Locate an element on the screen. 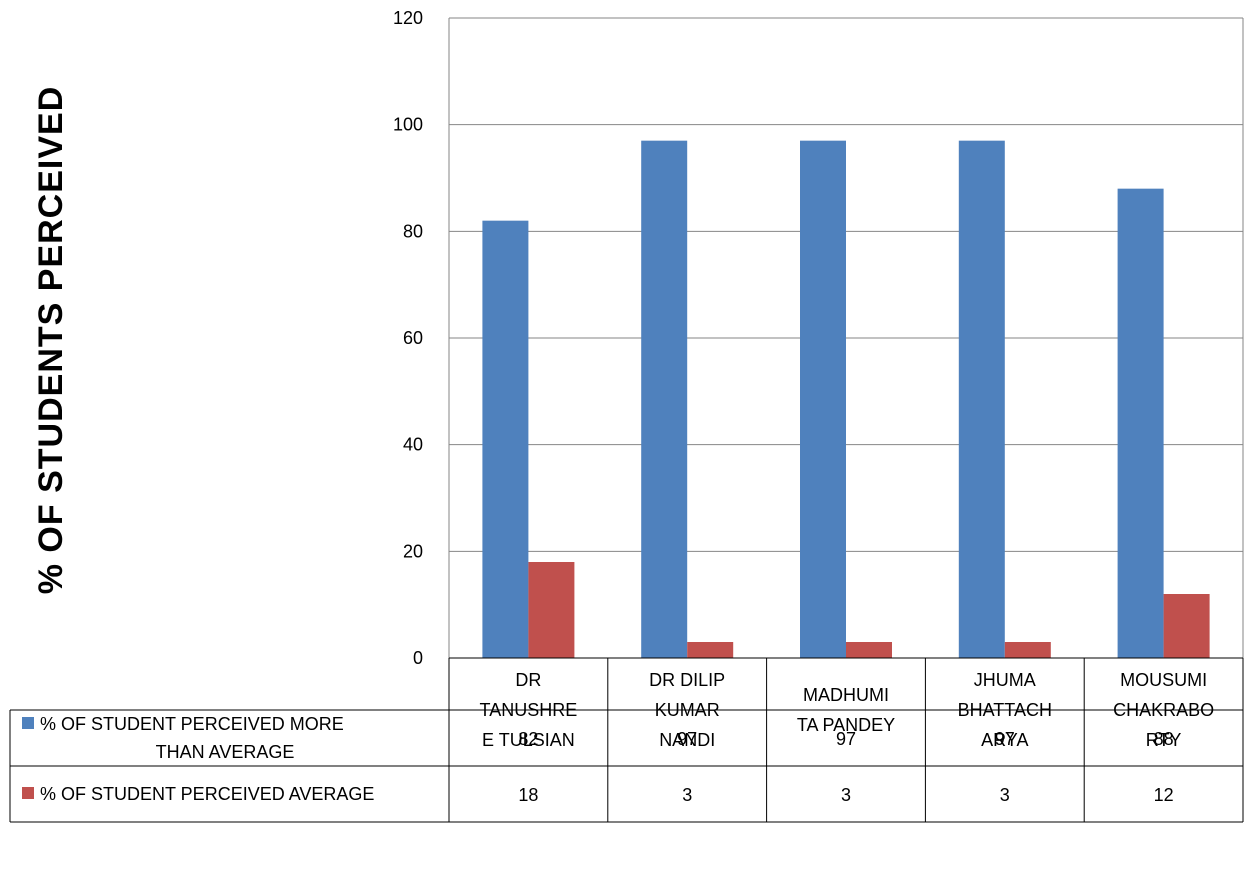 The image size is (1251, 879). y-tick-label: 120 is located at coordinates (408, 18).